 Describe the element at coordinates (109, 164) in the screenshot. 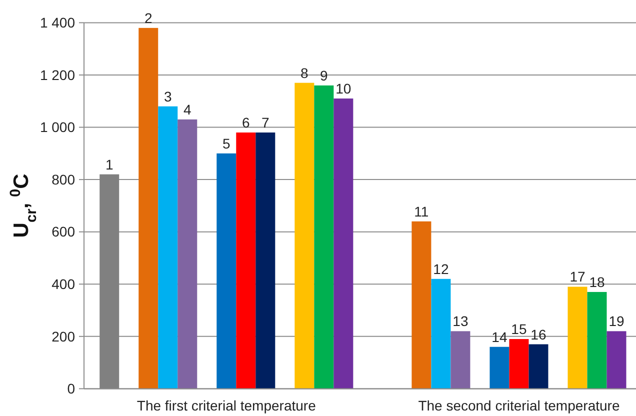

I see `series-label: 1` at that location.